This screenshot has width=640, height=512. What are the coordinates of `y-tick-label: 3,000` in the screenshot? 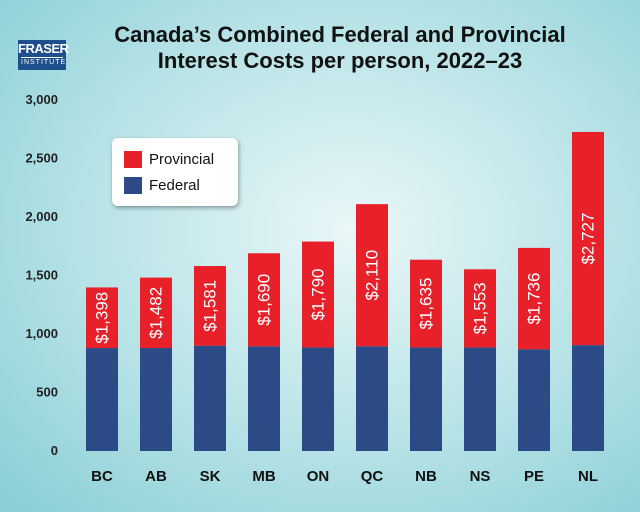 It's located at (41, 99).